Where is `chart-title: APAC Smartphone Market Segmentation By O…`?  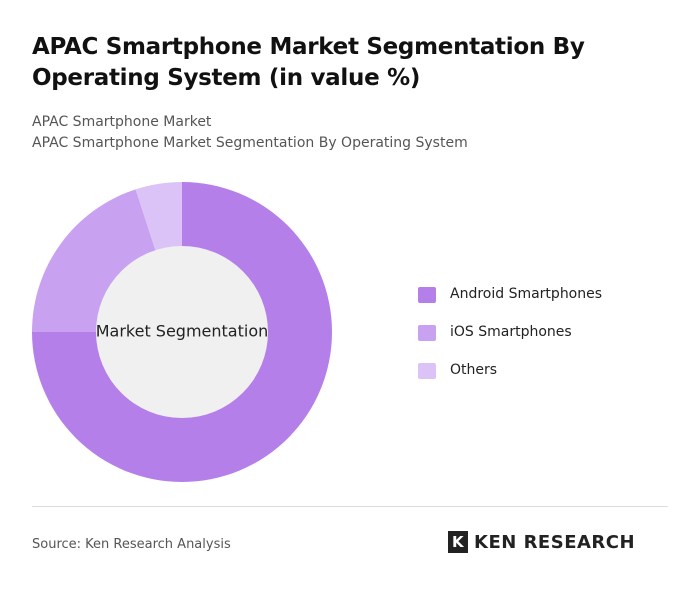
chart-title: APAC Smartphone Market Segmentation By O… is located at coordinates (308, 62).